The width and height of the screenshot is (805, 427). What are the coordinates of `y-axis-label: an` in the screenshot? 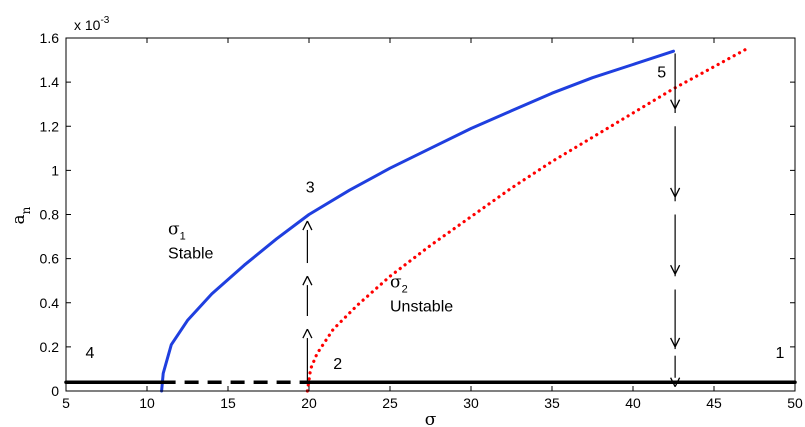 It's located at (21, 215).